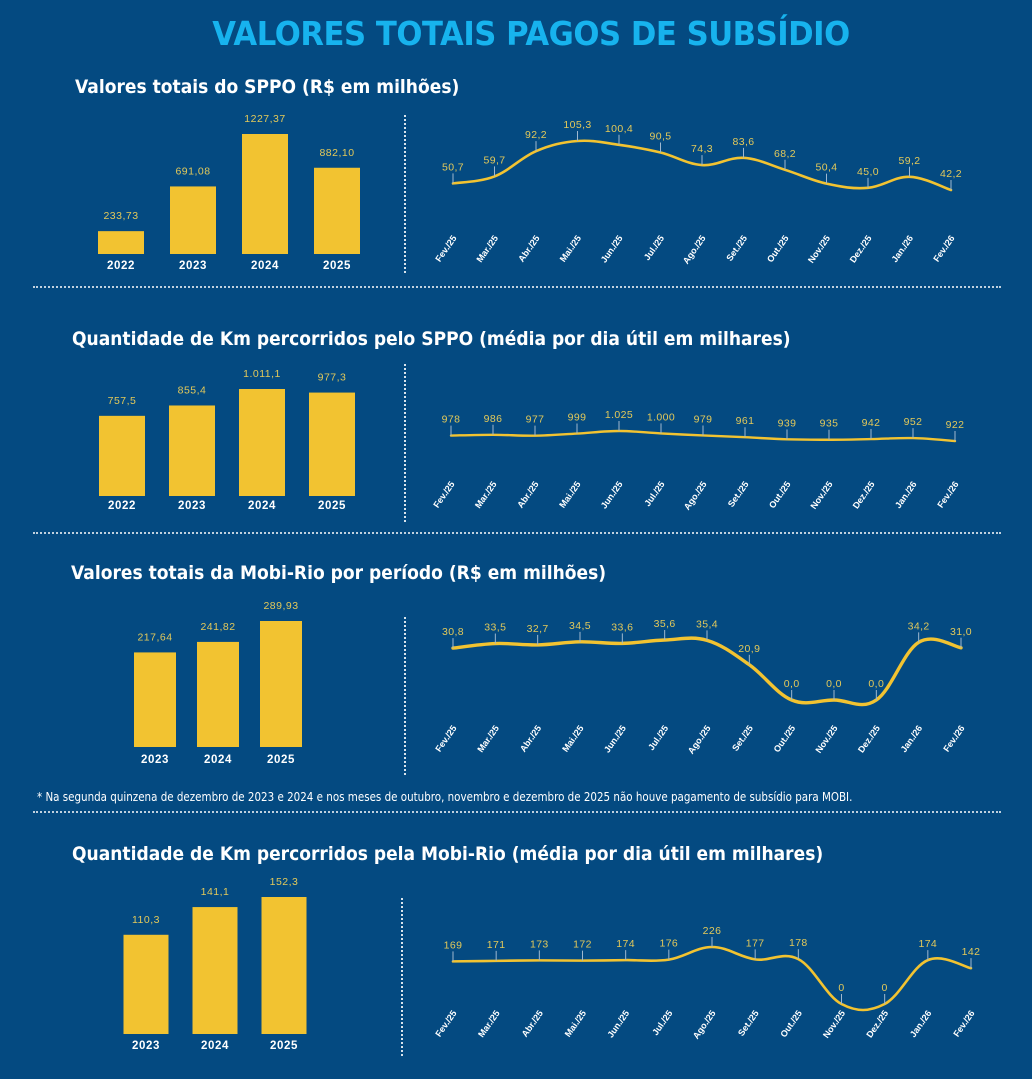 The width and height of the screenshot is (1032, 1079). What do you see at coordinates (453, 945) in the screenshot?
I see `data-label: 169` at bounding box center [453, 945].